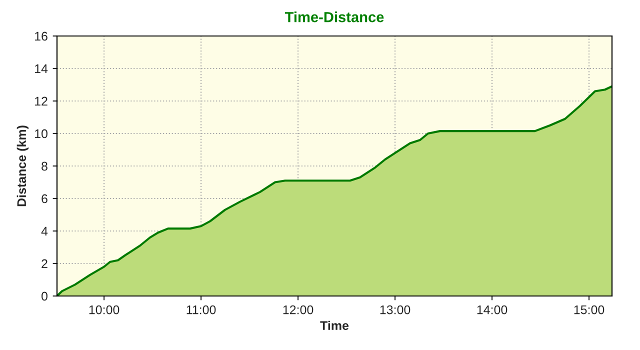  I want to click on y-tick-label: 8, so click(45, 166).